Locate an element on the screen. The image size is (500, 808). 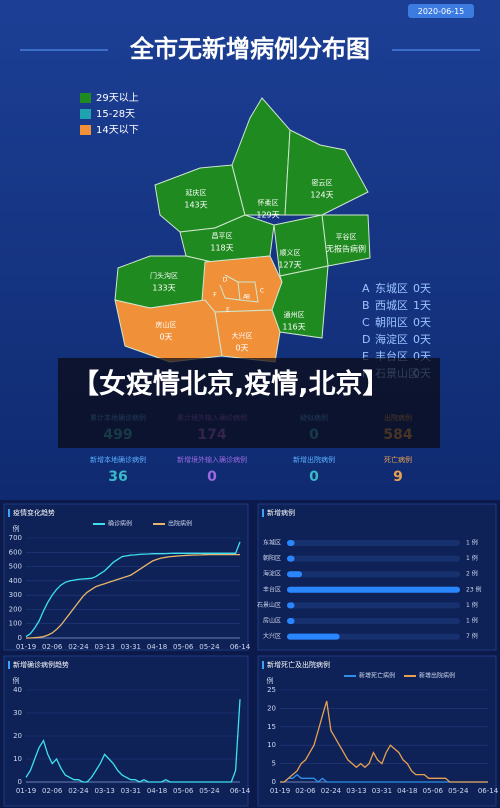
stat-label: 死亡病例 is located at coordinates (398, 459).